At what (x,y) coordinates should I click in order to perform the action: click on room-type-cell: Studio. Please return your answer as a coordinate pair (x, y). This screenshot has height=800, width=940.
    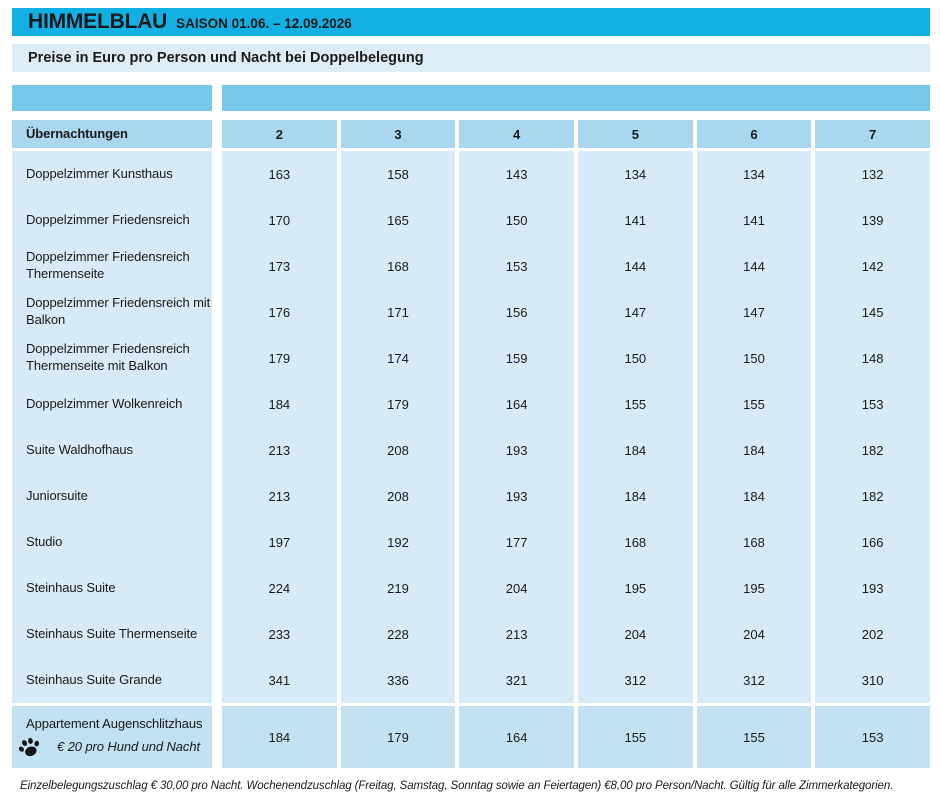
    Looking at the image, I should click on (112, 542).